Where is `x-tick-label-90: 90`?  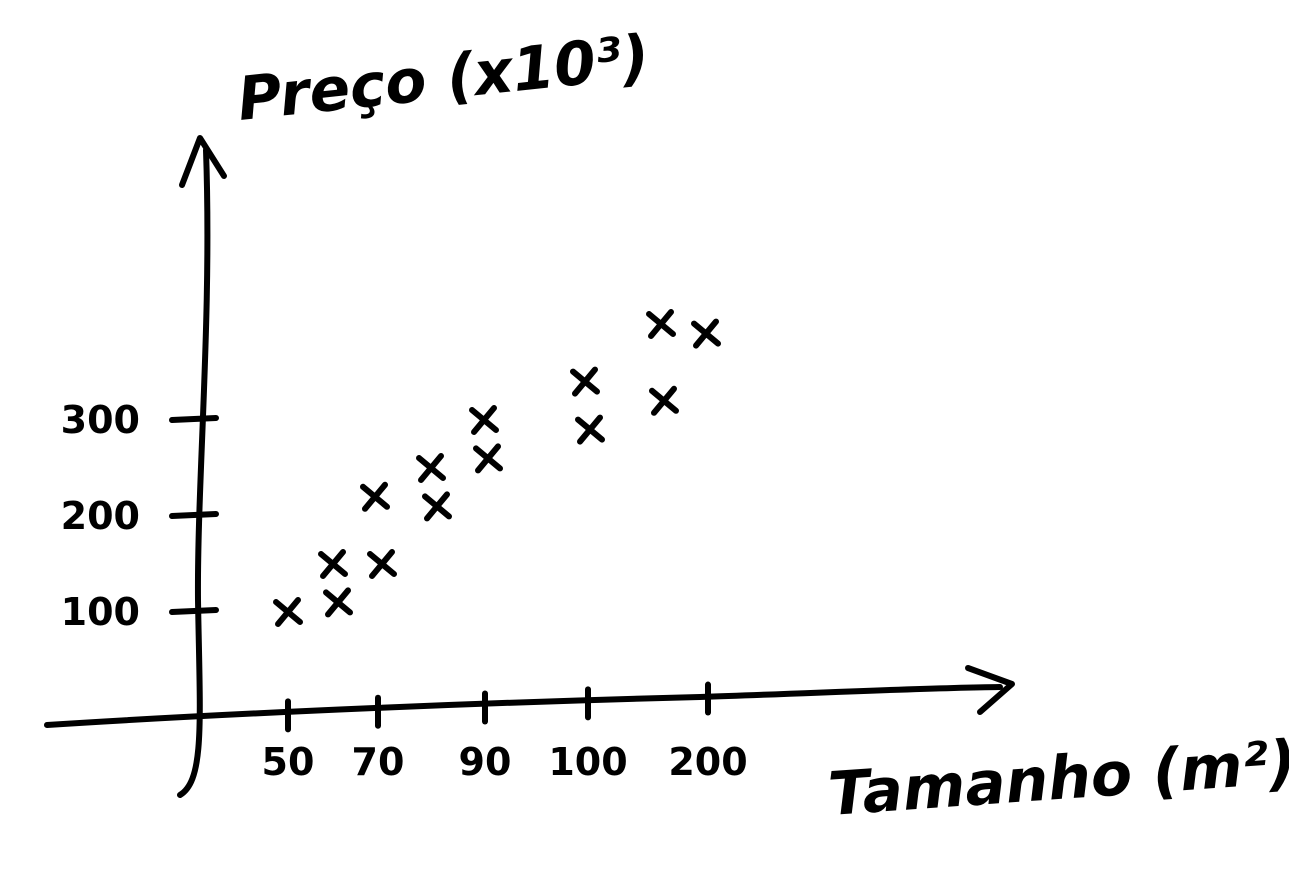
x-tick-label-90: 90 is located at coordinates (485, 762).